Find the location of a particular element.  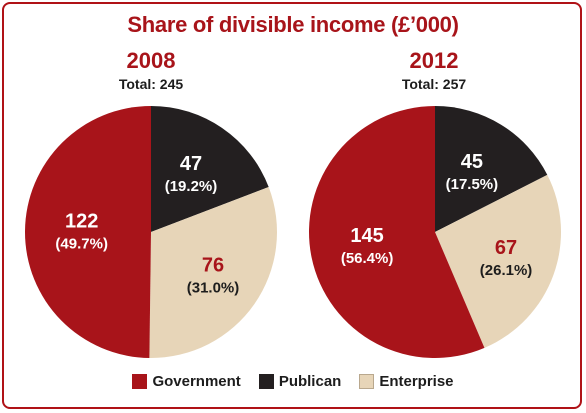

slice-percent-label-2012-enterprise: (26.1%) is located at coordinates (506, 270).